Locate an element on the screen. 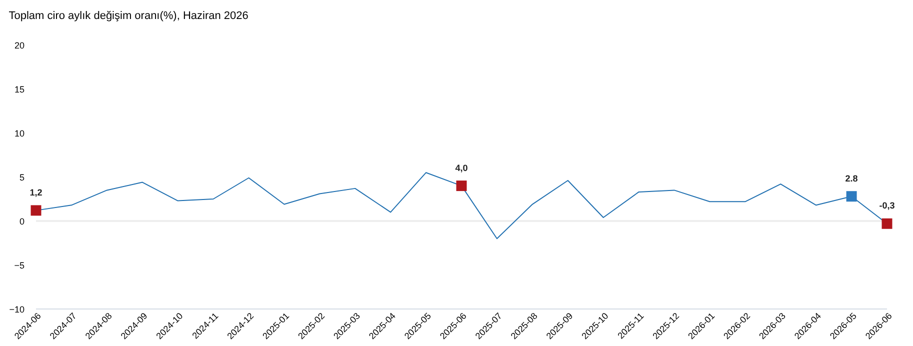 The image size is (913, 346). data-label: 1,2 is located at coordinates (36, 192).